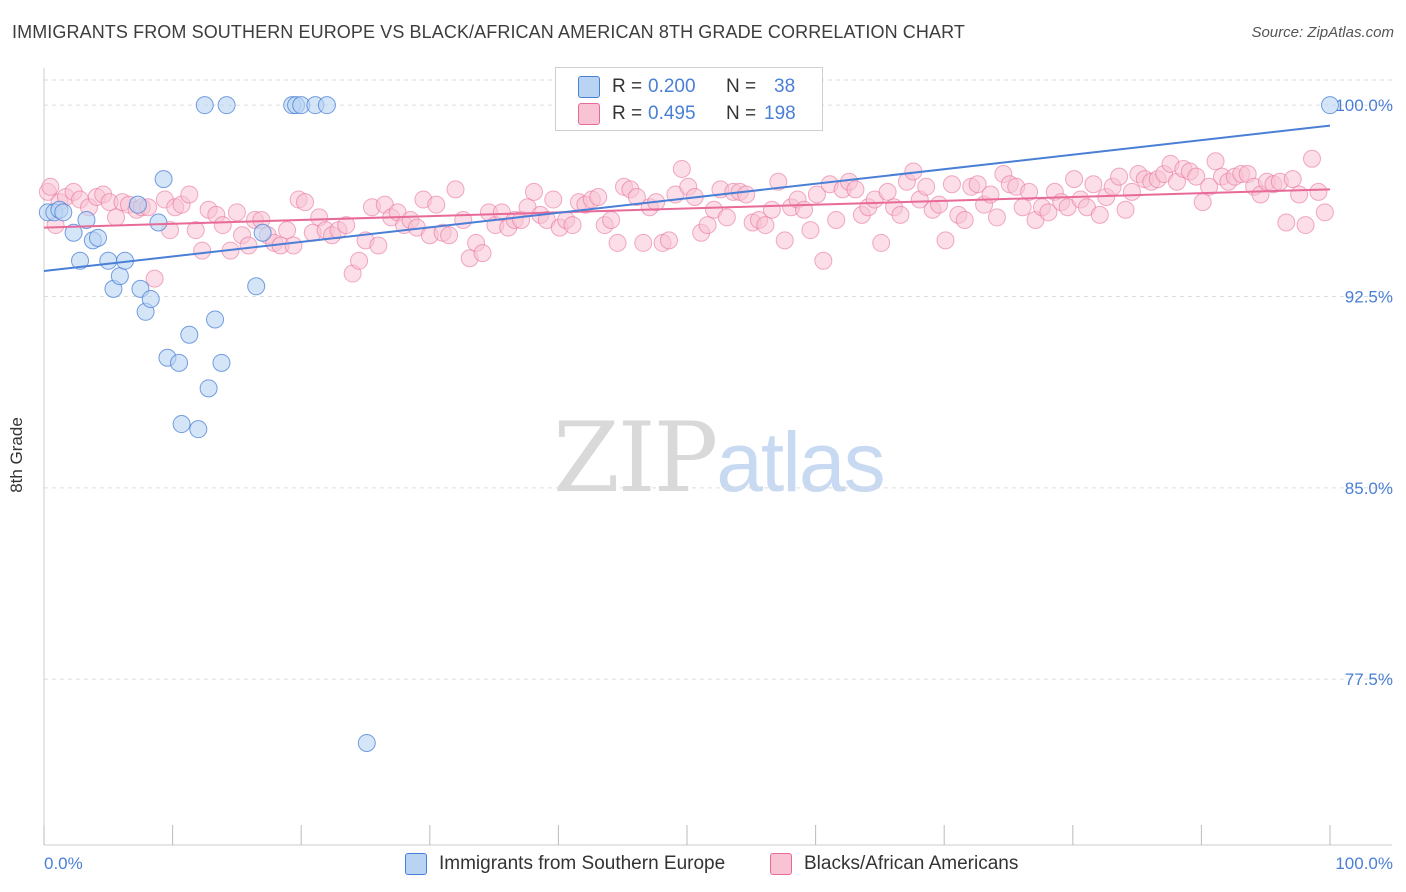 The image size is (1406, 892). What do you see at coordinates (1364, 863) in the screenshot?
I see `x-tick-label-max: 100.0%` at bounding box center [1364, 863].